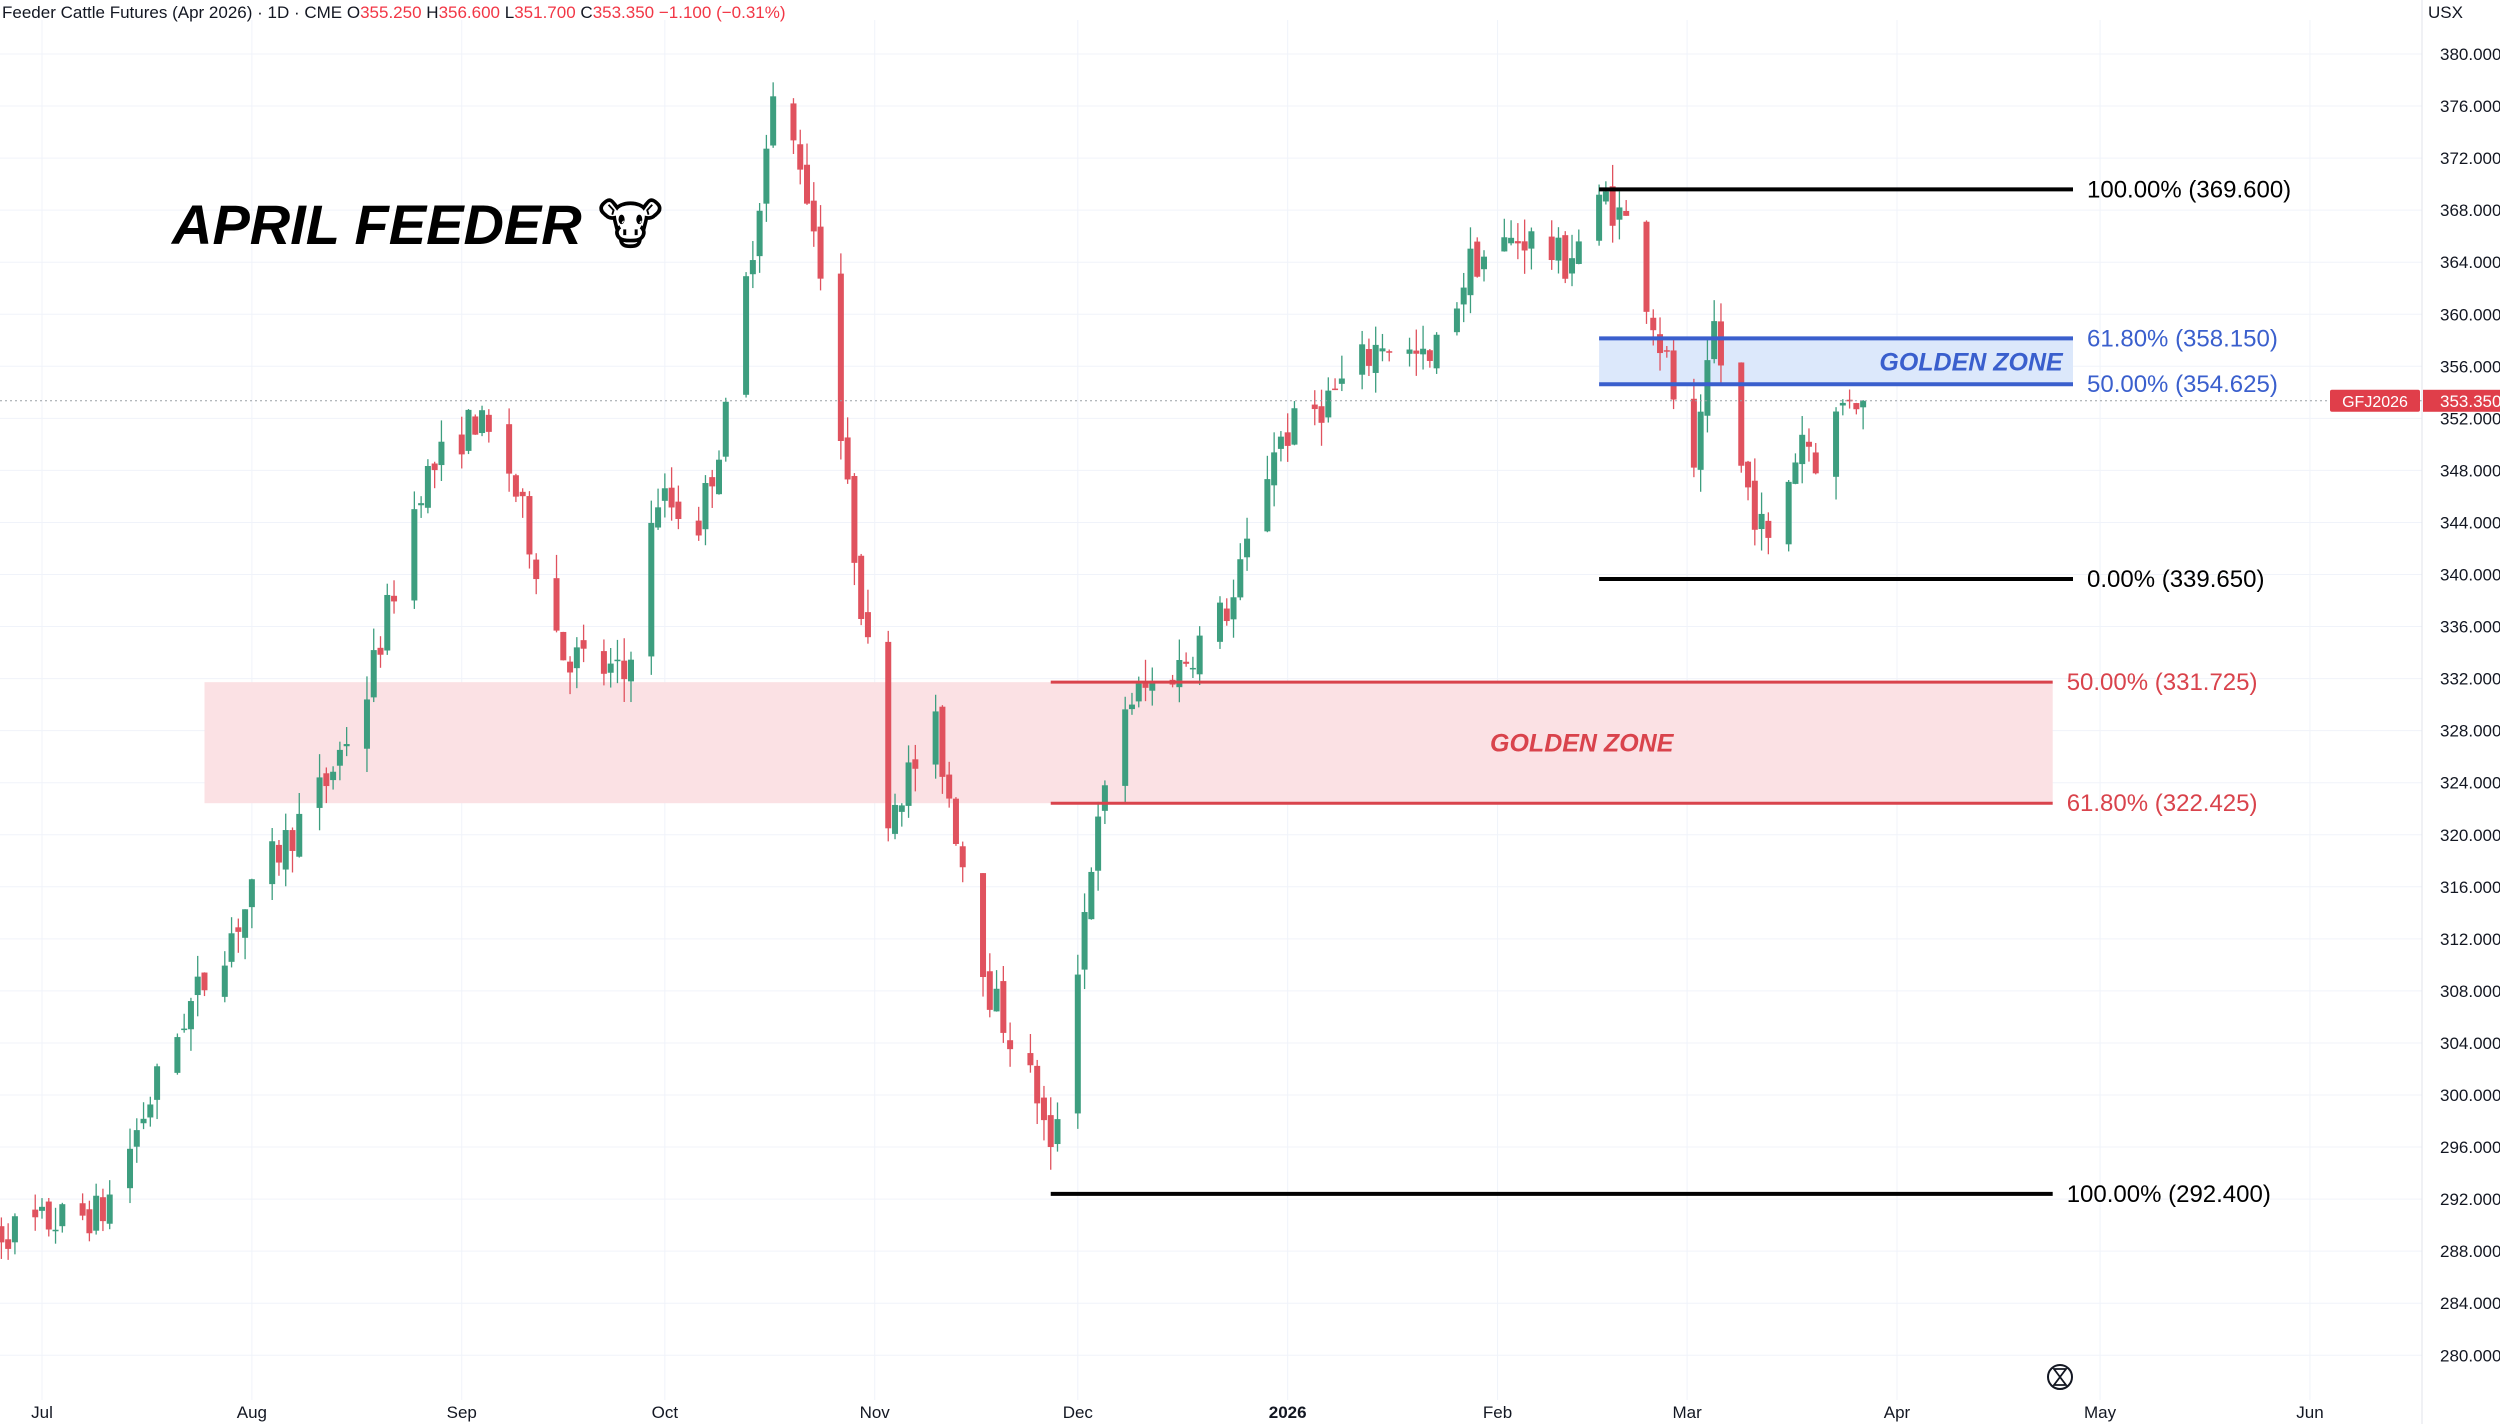 The width and height of the screenshot is (2500, 1424). Describe the element at coordinates (42, 1412) in the screenshot. I see `x-tick-label: Jul` at that location.